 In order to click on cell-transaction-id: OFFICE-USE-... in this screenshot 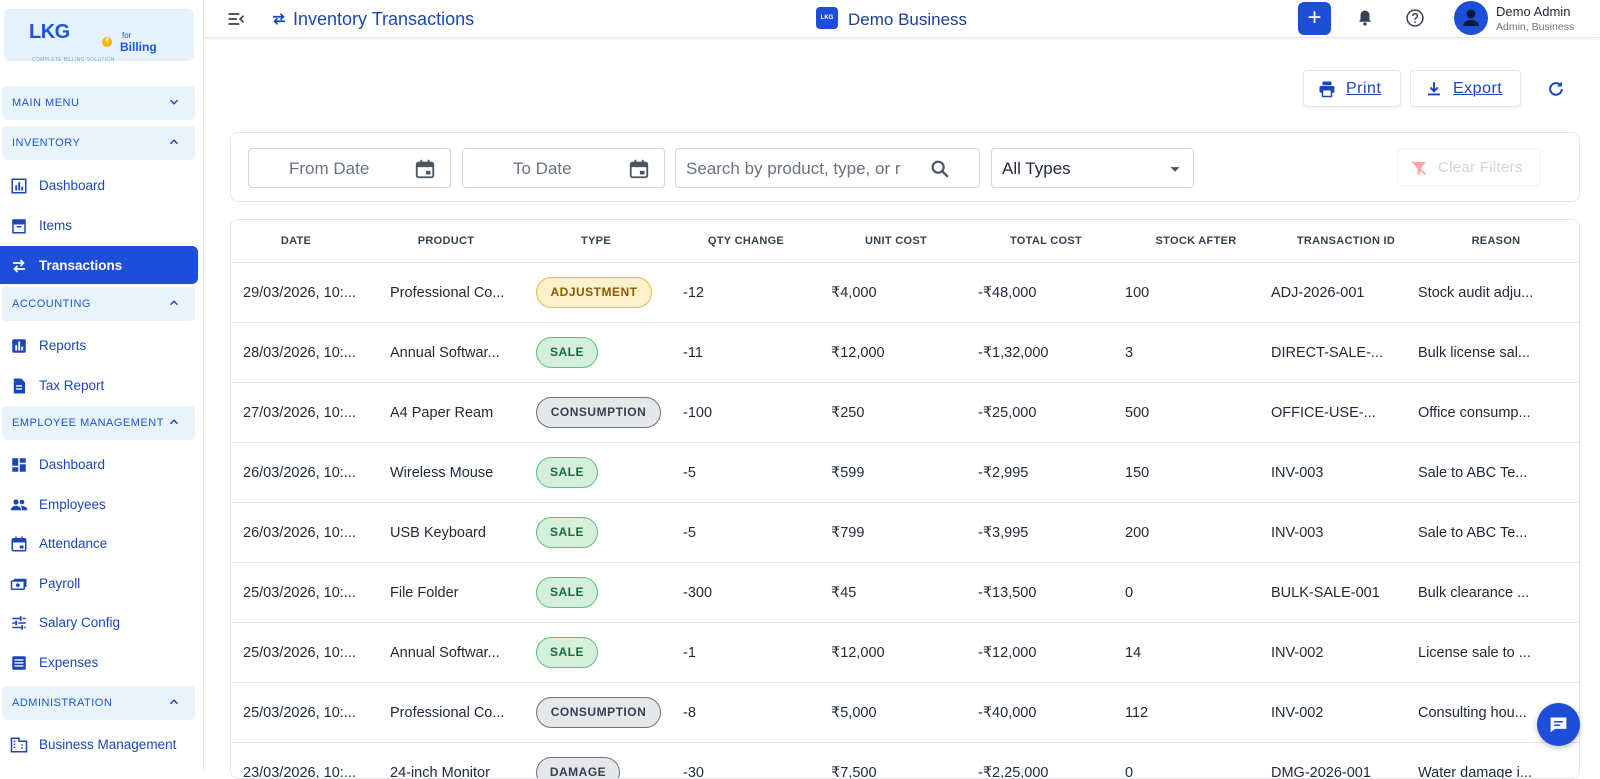, I will do `click(1323, 413)`.